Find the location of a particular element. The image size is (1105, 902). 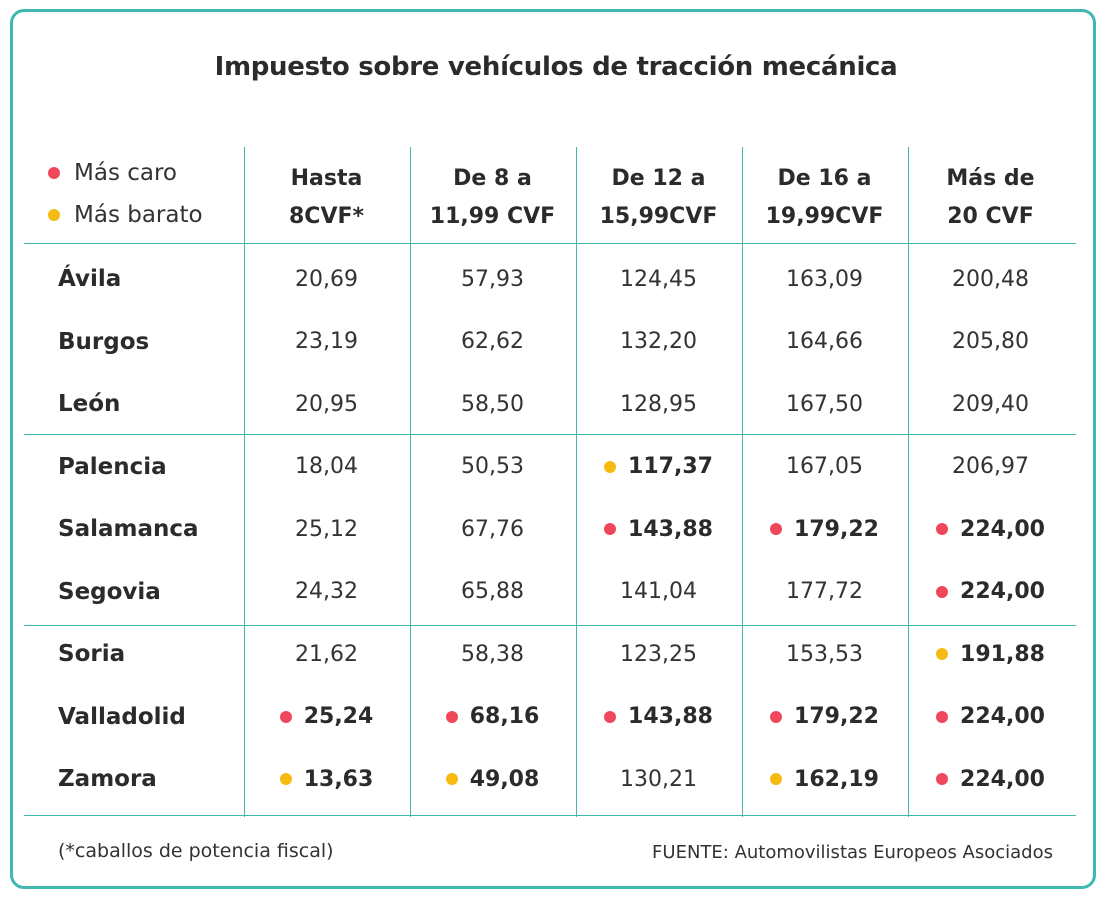

column-header-line: Hasta is located at coordinates (326, 178).